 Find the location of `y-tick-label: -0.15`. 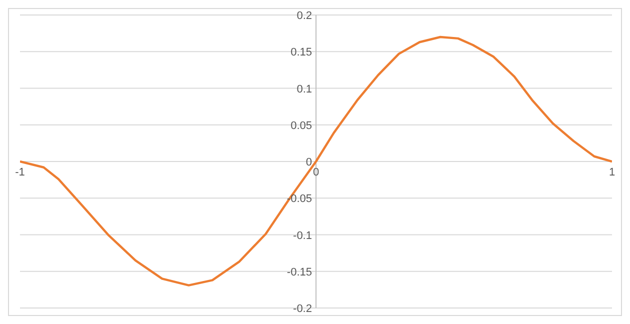

y-tick-label: -0.15 is located at coordinates (299, 272).